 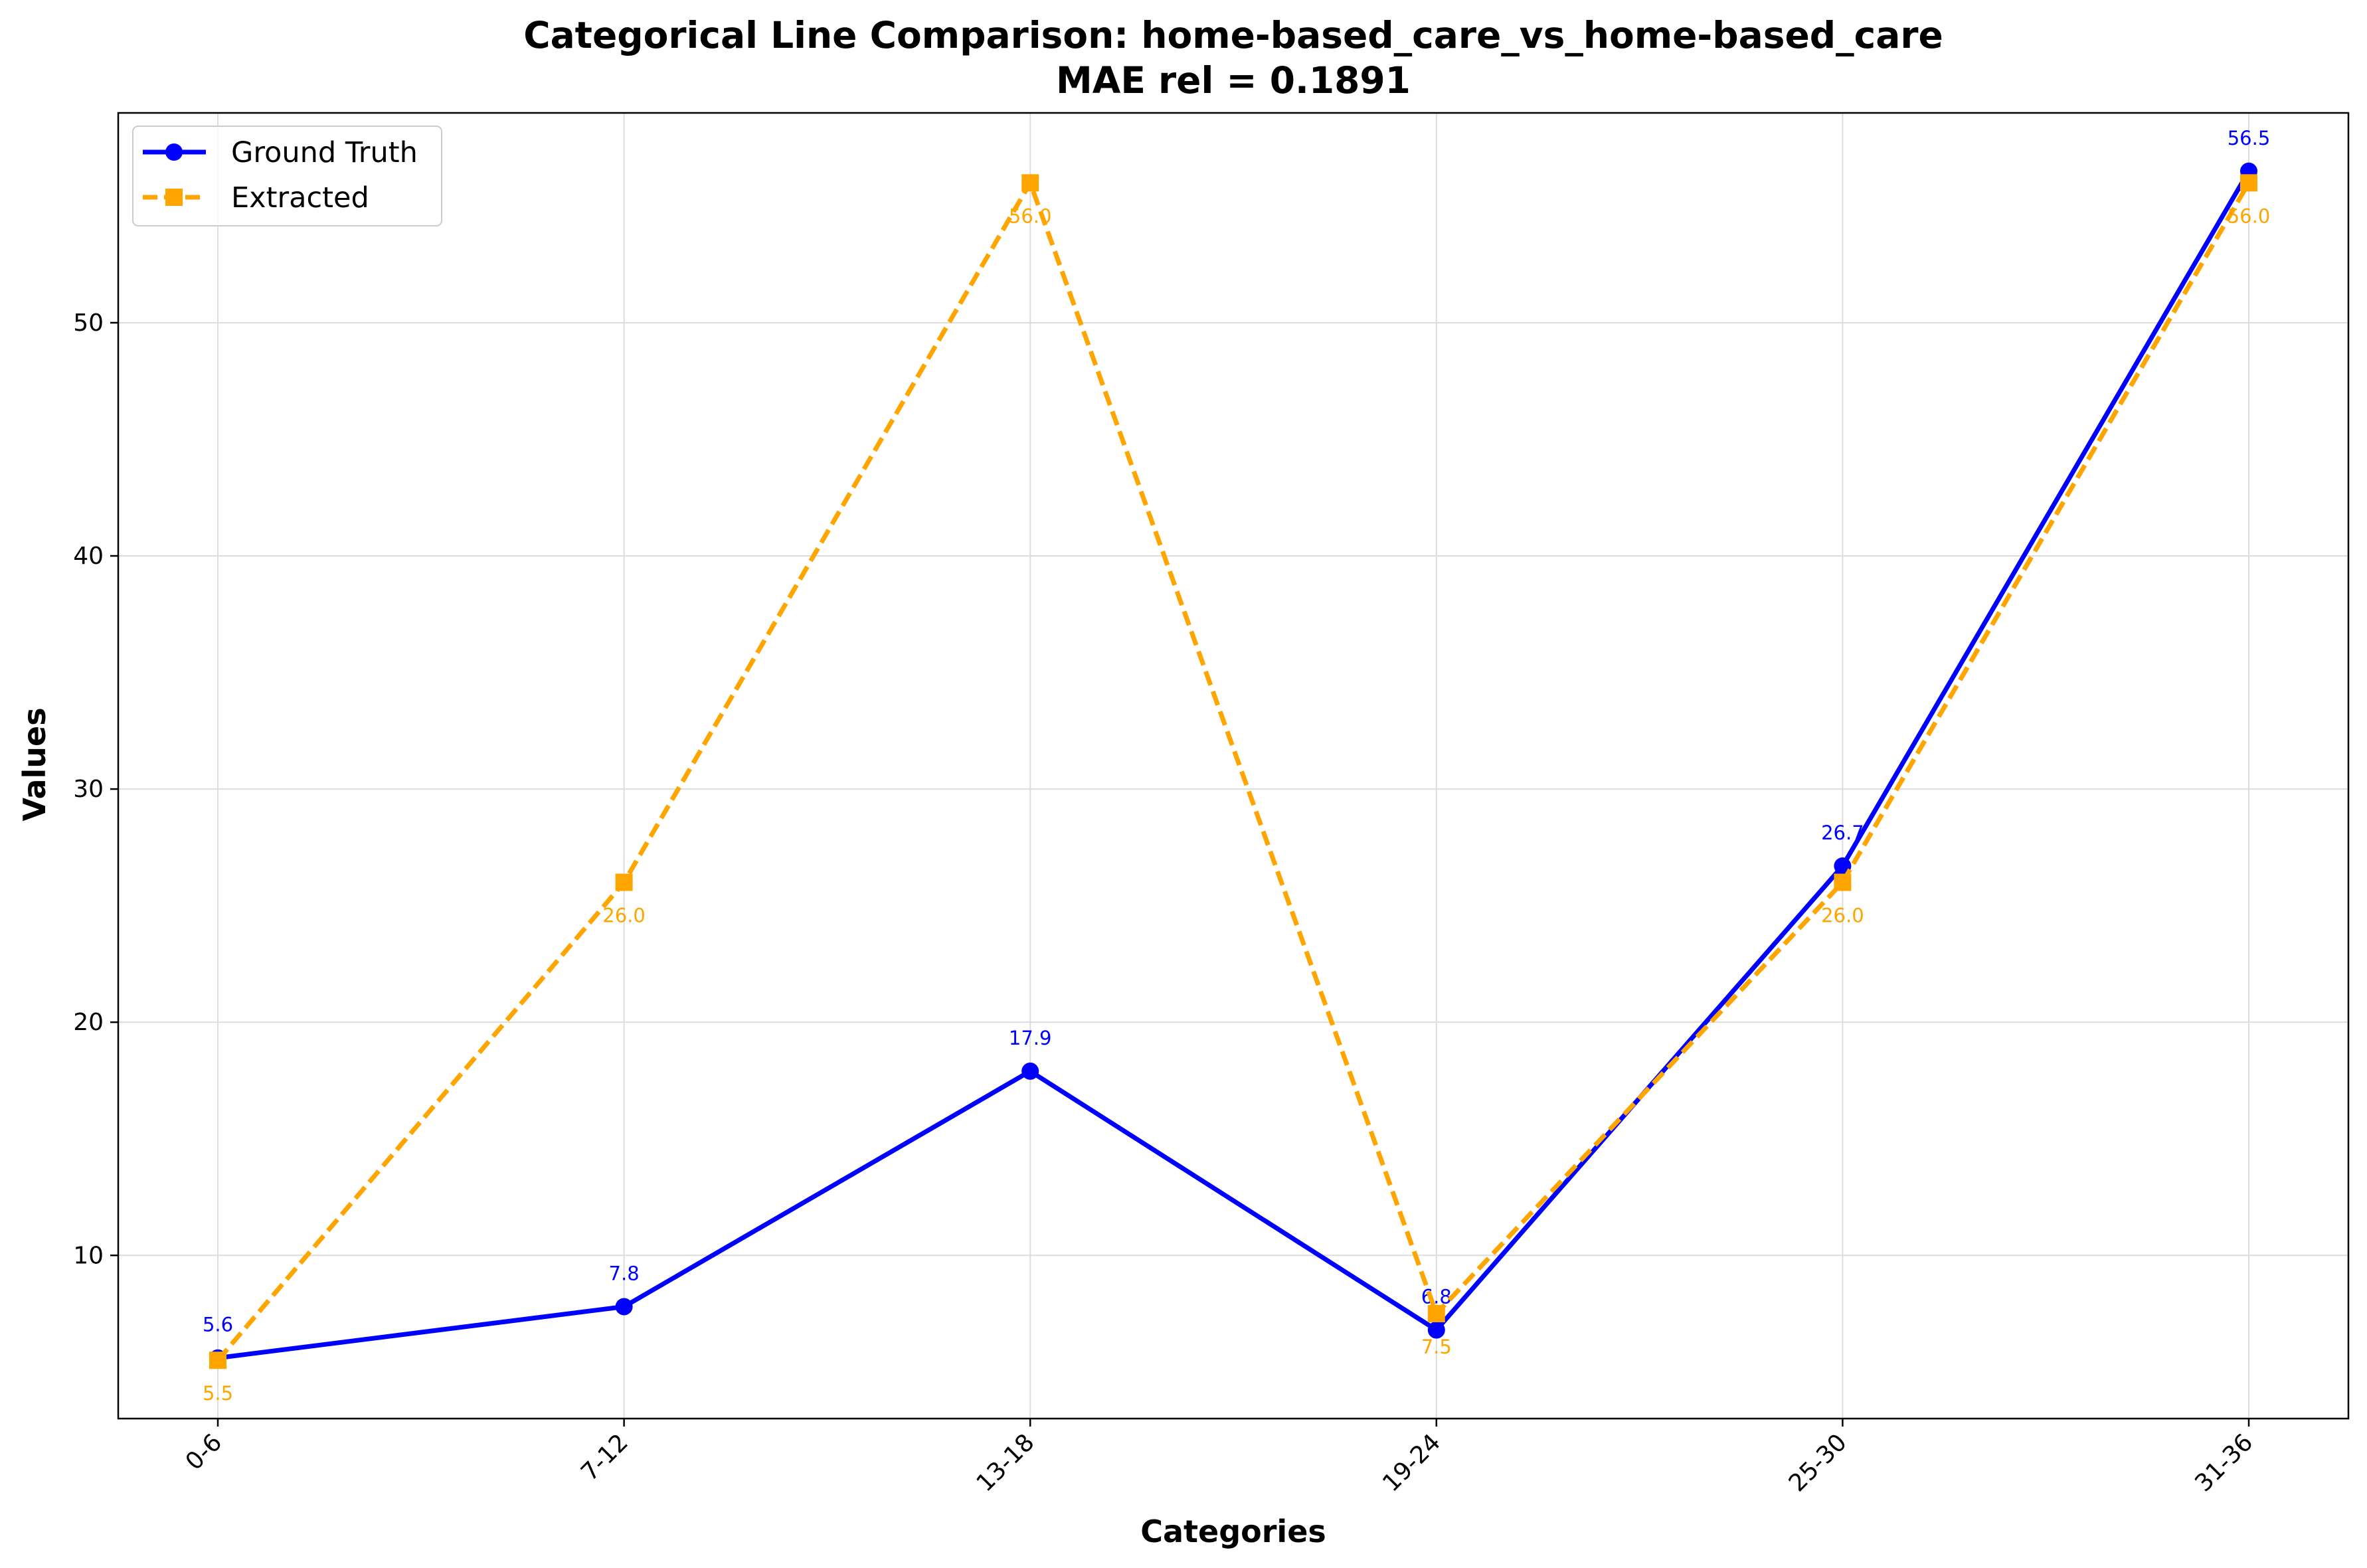 What do you see at coordinates (88, 556) in the screenshot?
I see `y-tick-label: 40` at bounding box center [88, 556].